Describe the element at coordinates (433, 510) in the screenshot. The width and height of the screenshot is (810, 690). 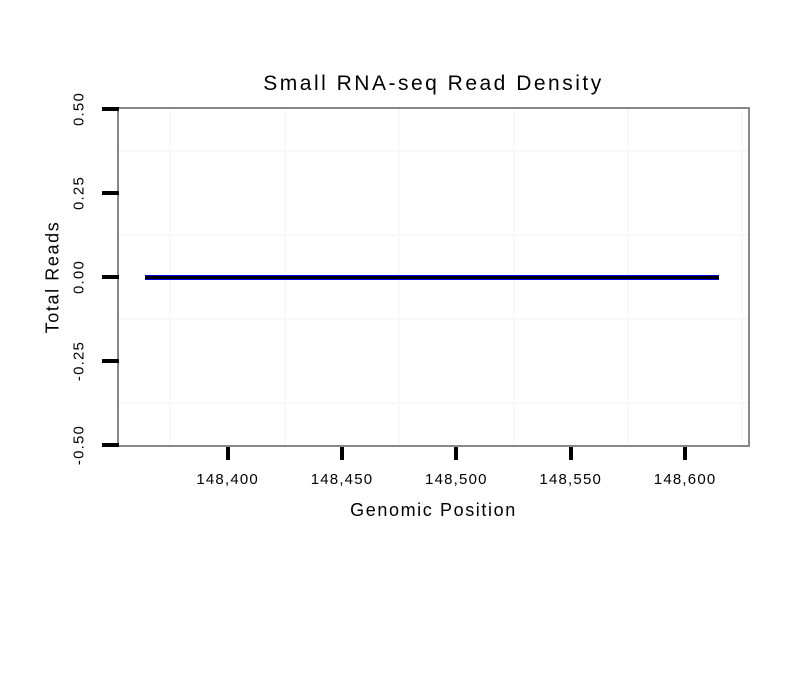
I see `x-axis-title: Genomic Position` at that location.